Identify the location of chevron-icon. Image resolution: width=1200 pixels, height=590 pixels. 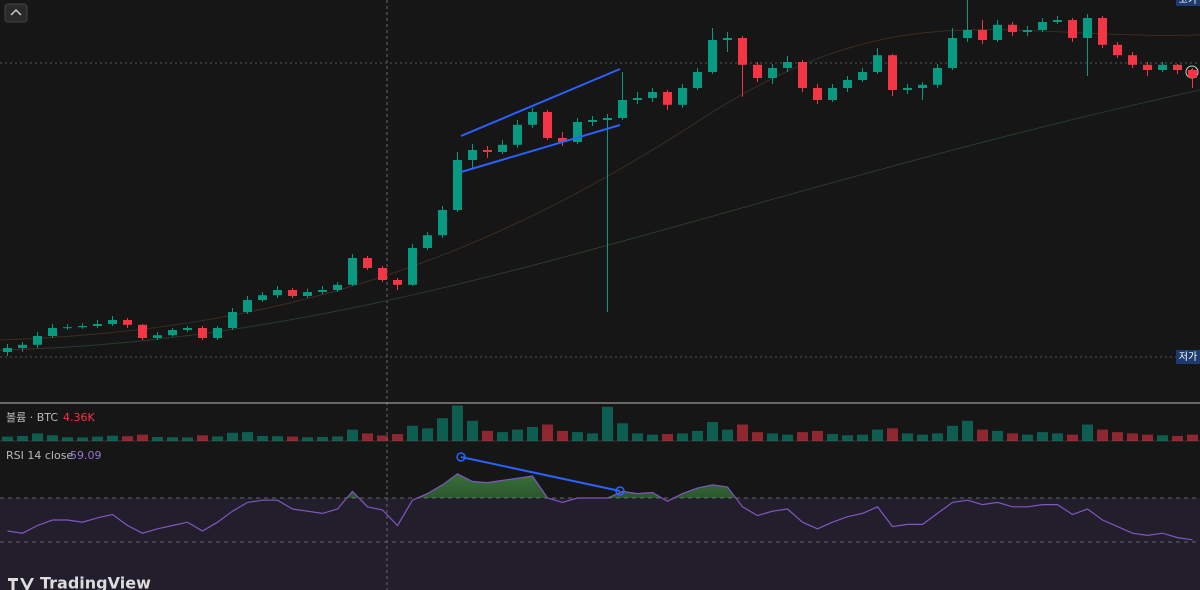
(16, 12).